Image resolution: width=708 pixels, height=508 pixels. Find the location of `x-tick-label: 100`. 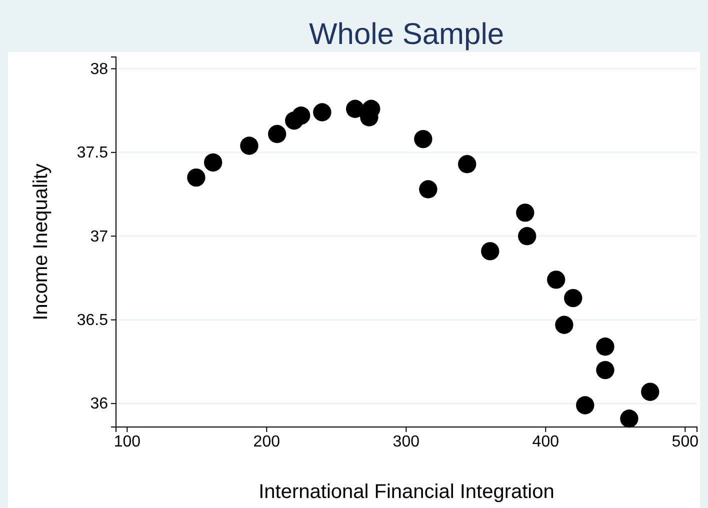

x-tick-label: 100 is located at coordinates (127, 441).